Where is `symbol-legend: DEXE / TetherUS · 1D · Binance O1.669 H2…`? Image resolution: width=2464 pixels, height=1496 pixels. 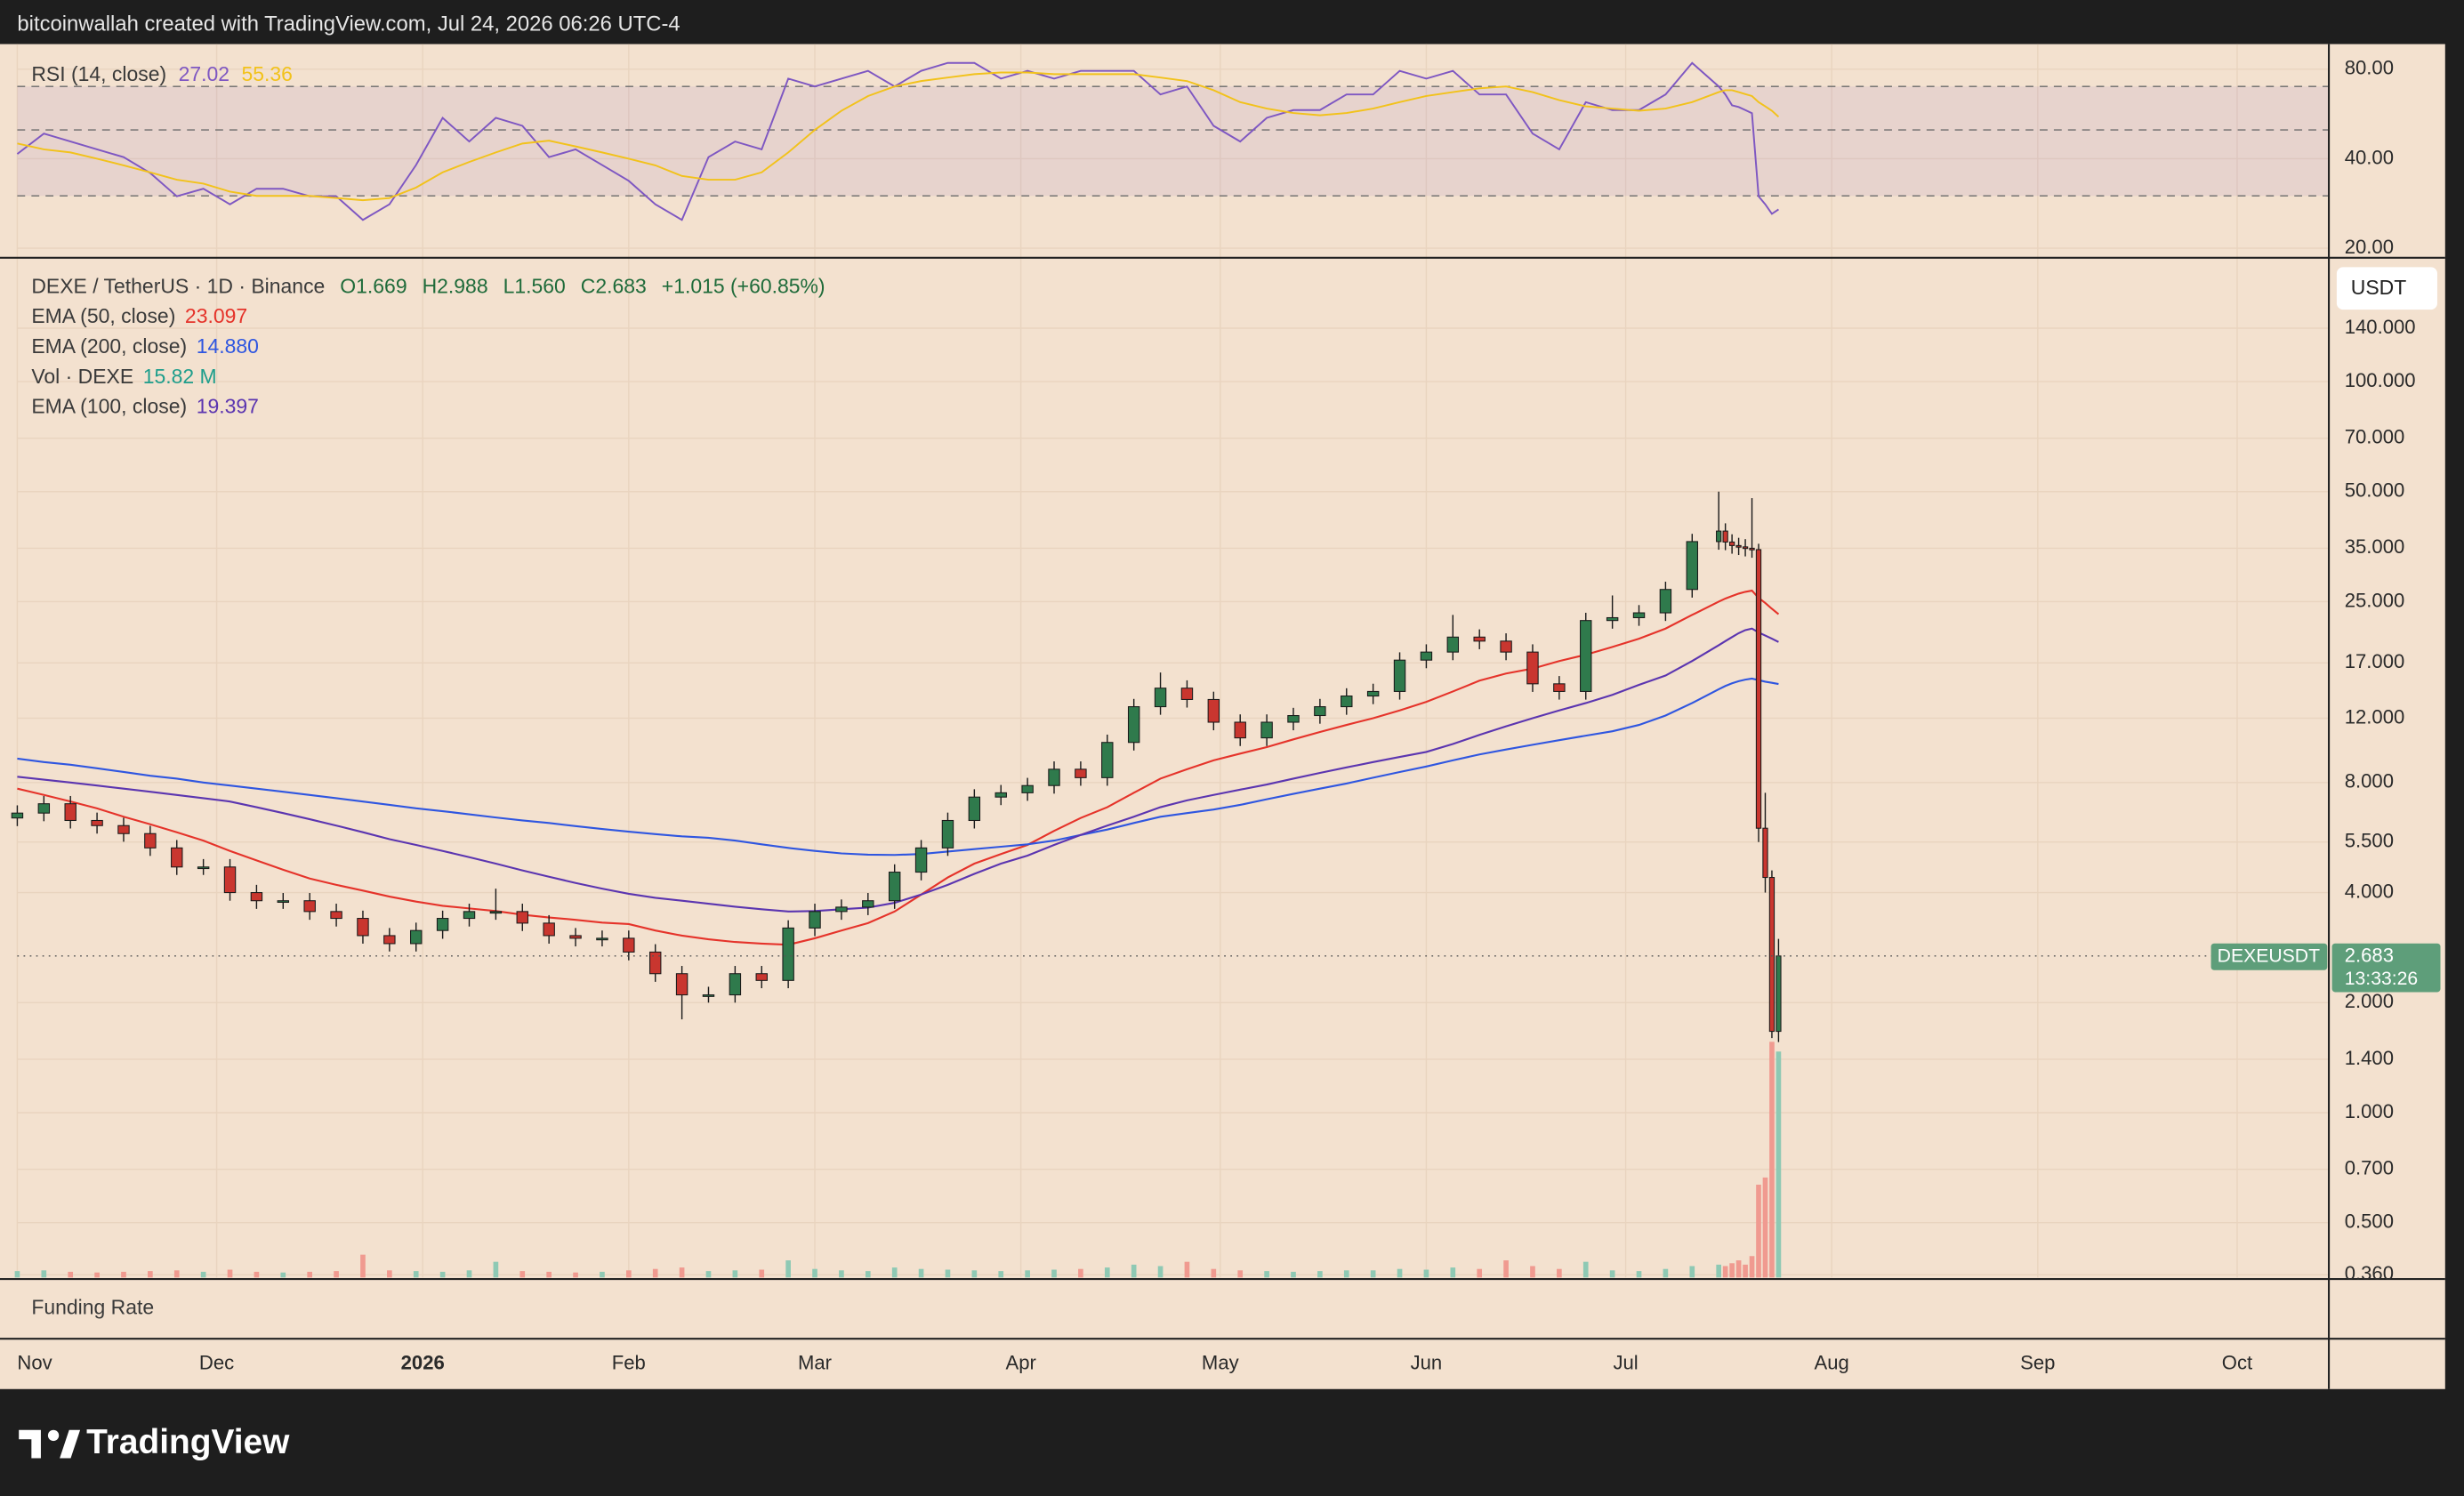
symbol-legend: DEXE / TetherUS · 1D · Binance O1.669 H2… is located at coordinates (428, 285).